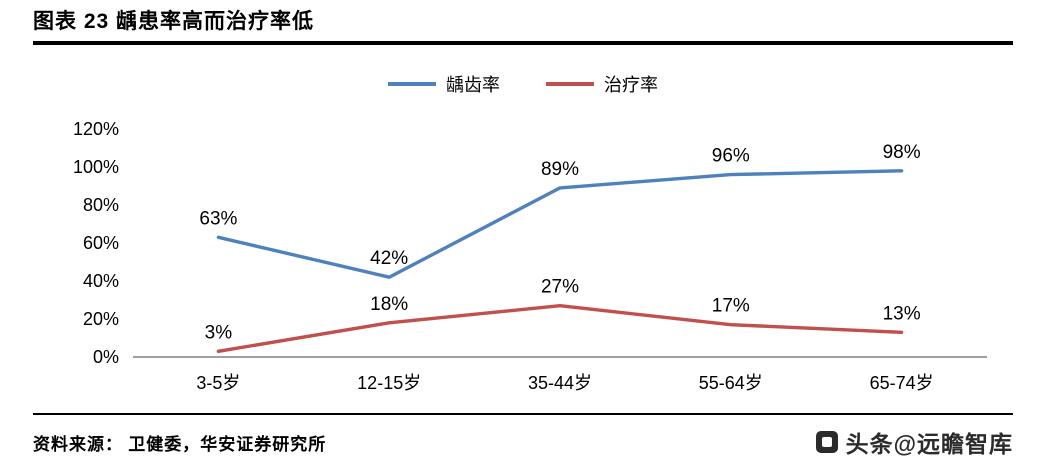 This screenshot has width=1046, height=471. What do you see at coordinates (902, 152) in the screenshot?
I see `svg-text: 98%` at bounding box center [902, 152].